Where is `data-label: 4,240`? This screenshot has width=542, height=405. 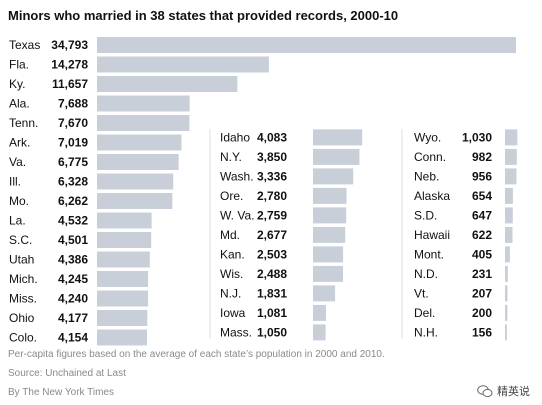
data-label: 4,240 is located at coordinates (73, 299).